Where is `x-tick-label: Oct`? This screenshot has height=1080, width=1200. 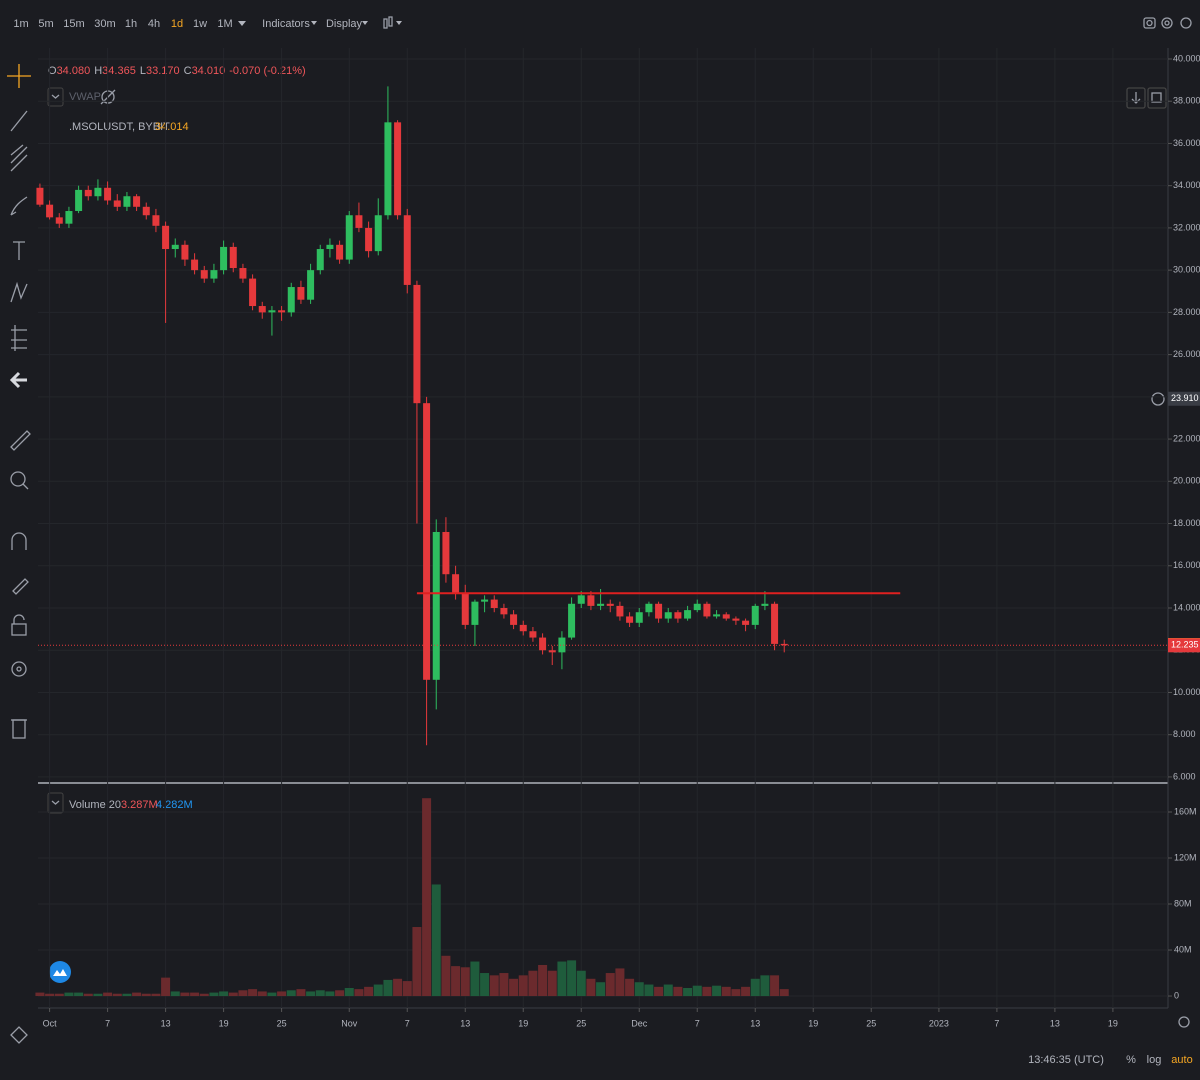
x-tick-label: Oct is located at coordinates (50, 1023).